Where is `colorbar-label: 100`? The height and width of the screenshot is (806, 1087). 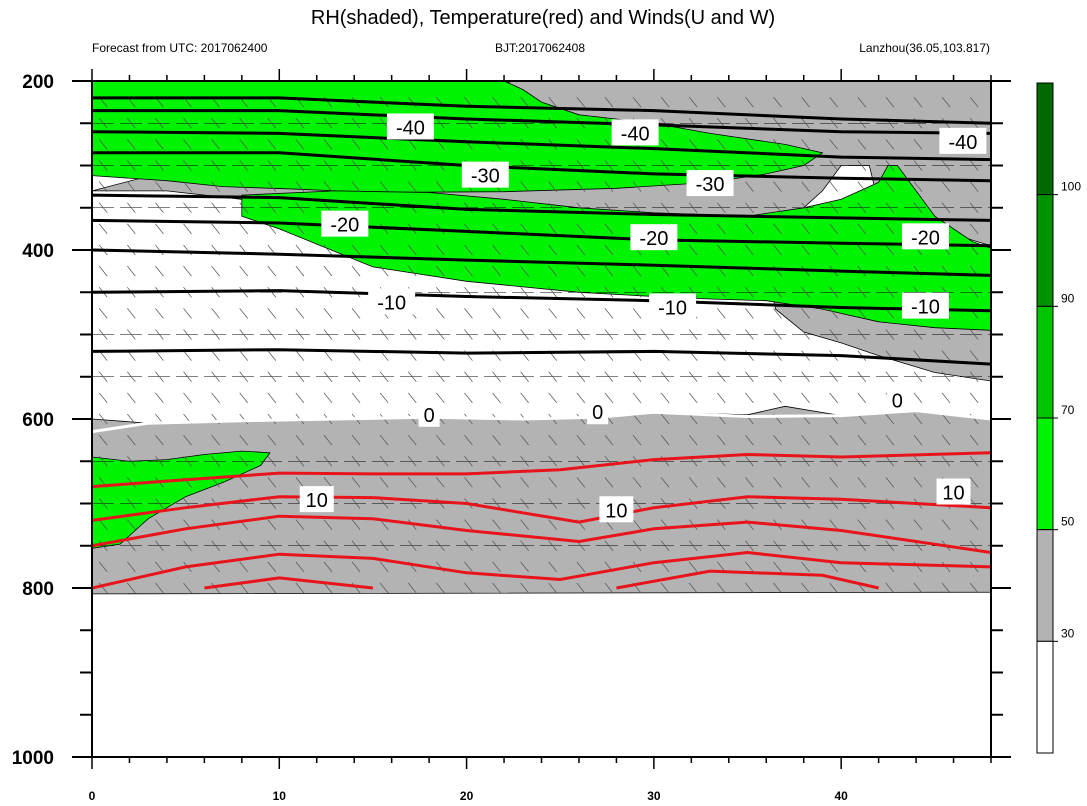 colorbar-label: 100 is located at coordinates (1071, 187).